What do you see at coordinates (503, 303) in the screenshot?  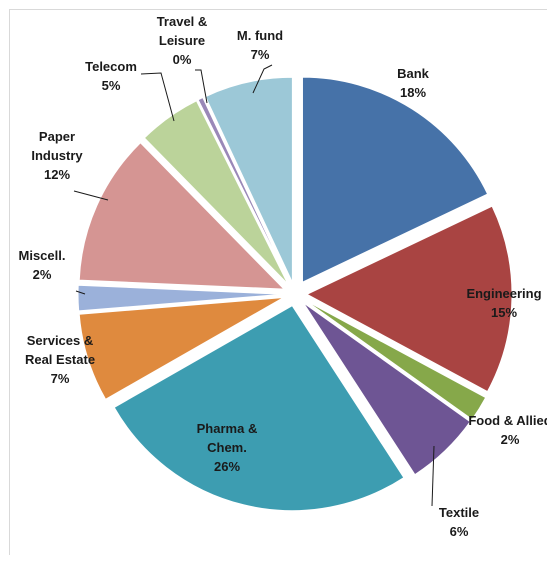 I see `slice-label-1: Engineering 15%` at bounding box center [503, 303].